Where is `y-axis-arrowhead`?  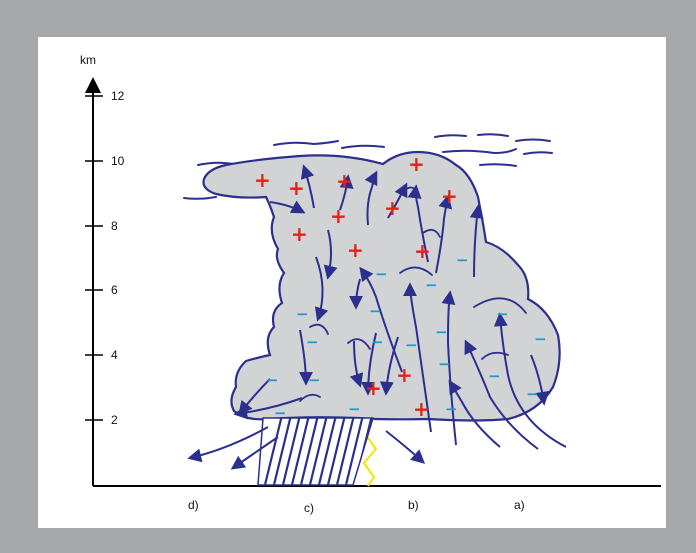 y-axis-arrowhead is located at coordinates (93, 85).